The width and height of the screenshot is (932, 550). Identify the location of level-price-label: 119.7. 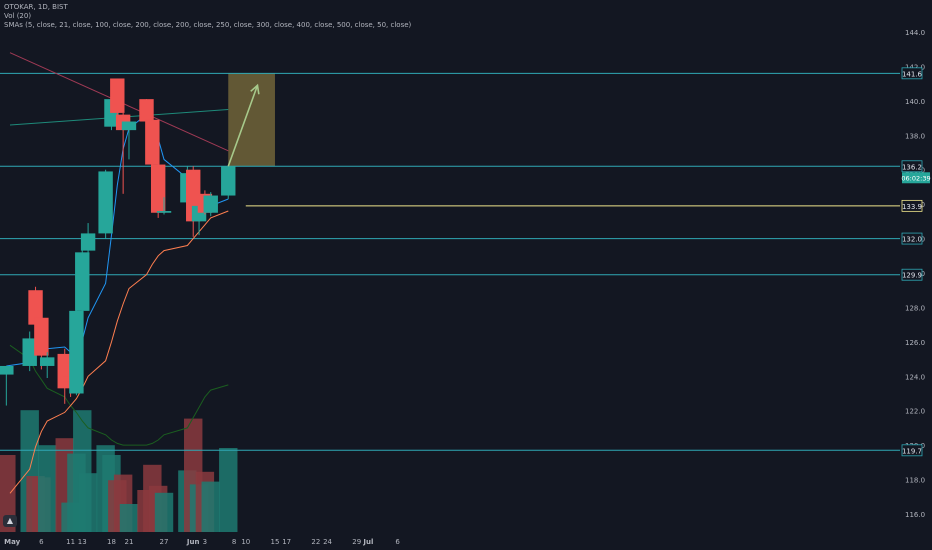
(912, 451).